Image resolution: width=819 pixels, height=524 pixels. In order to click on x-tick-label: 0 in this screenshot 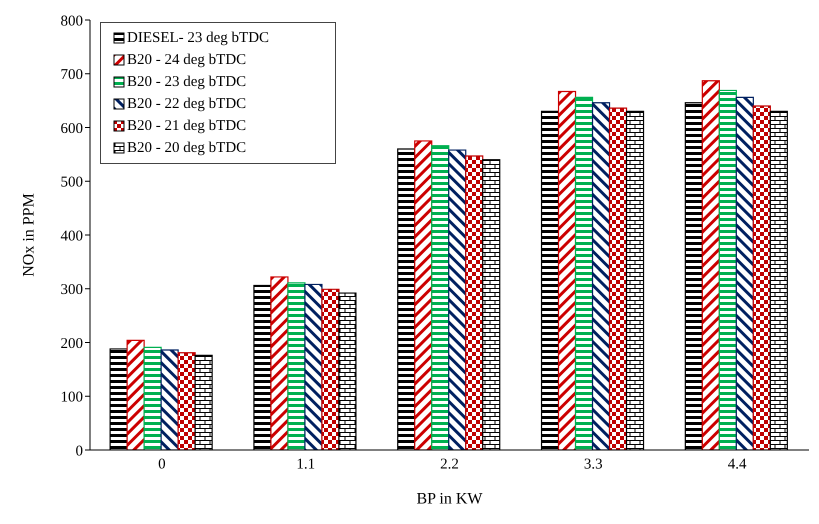, I will do `click(162, 464)`.